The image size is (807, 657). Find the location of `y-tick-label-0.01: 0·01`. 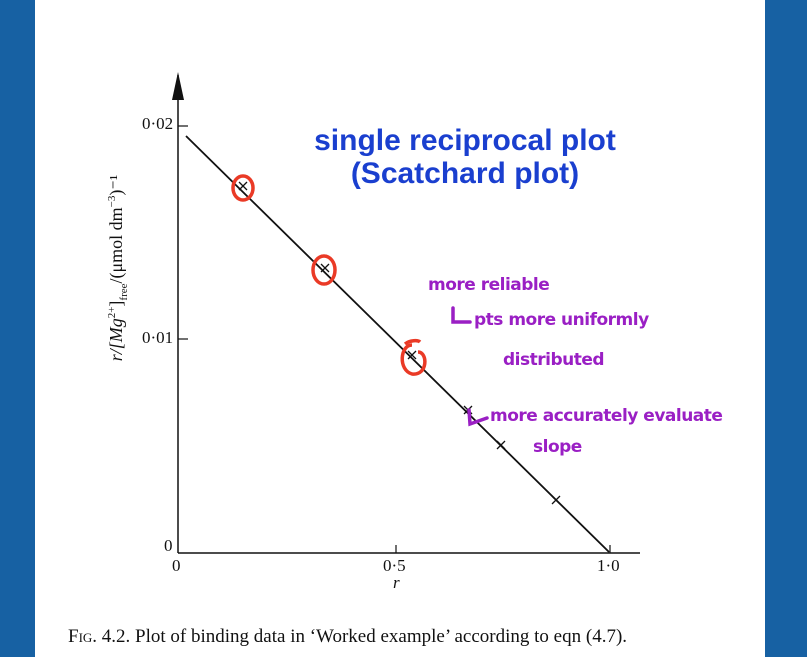

y-tick-label-0.01: 0·01 is located at coordinates (158, 337).